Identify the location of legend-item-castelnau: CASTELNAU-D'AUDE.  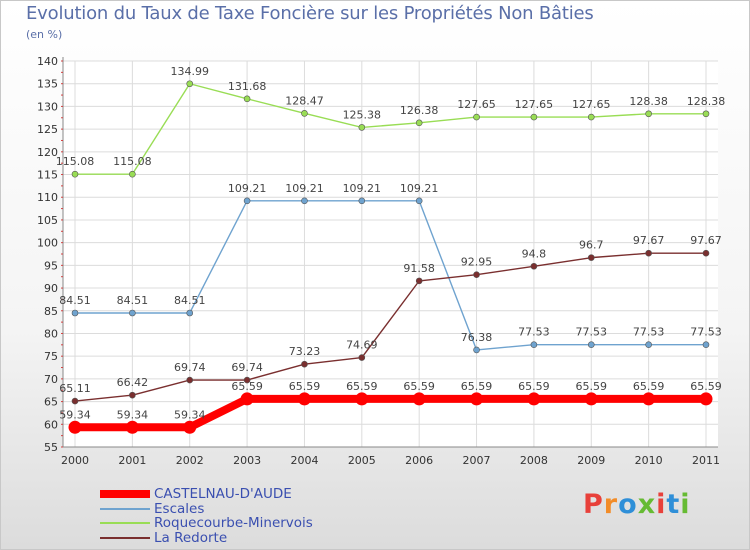
(196, 494).